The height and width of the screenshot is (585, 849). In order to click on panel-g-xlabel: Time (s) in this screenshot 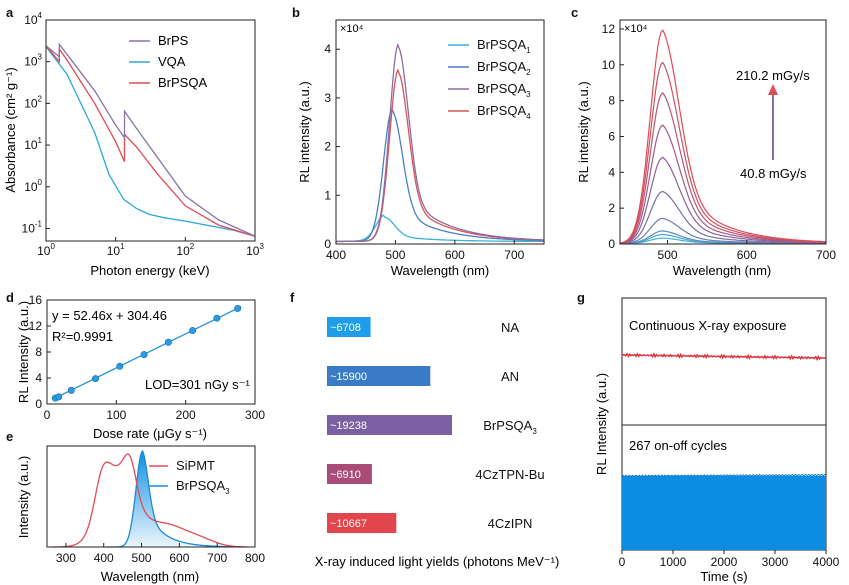, I will do `click(723, 576)`.